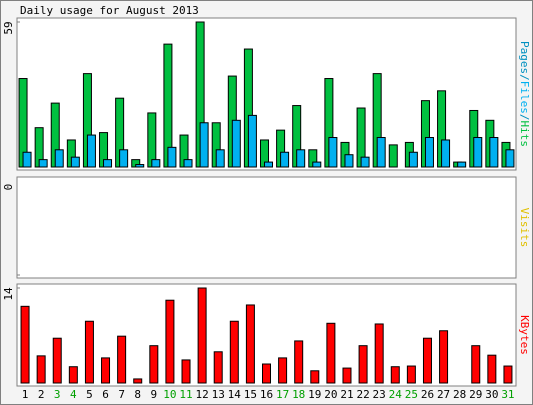 Image resolution: width=533 pixels, height=405 pixels. What do you see at coordinates (250, 394) in the screenshot?
I see `x-tick-label: 15` at bounding box center [250, 394].